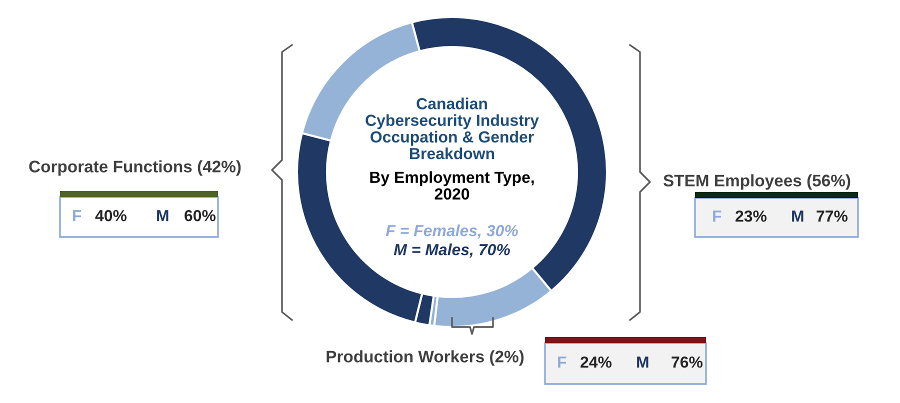 Image resolution: width=900 pixels, height=403 pixels. I want to click on text: Canadian Cybersecurity Industry Occupation & Gender Breakdown, so click(452, 129).